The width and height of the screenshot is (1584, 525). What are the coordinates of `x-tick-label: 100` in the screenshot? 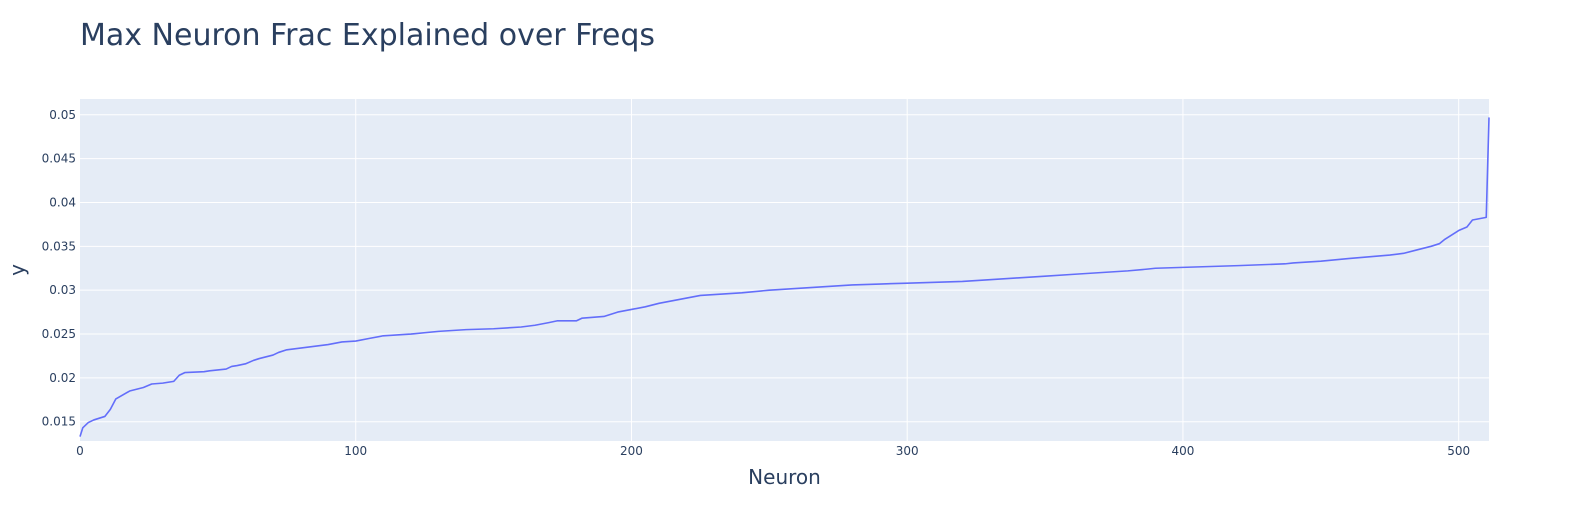 It's located at (355, 451).